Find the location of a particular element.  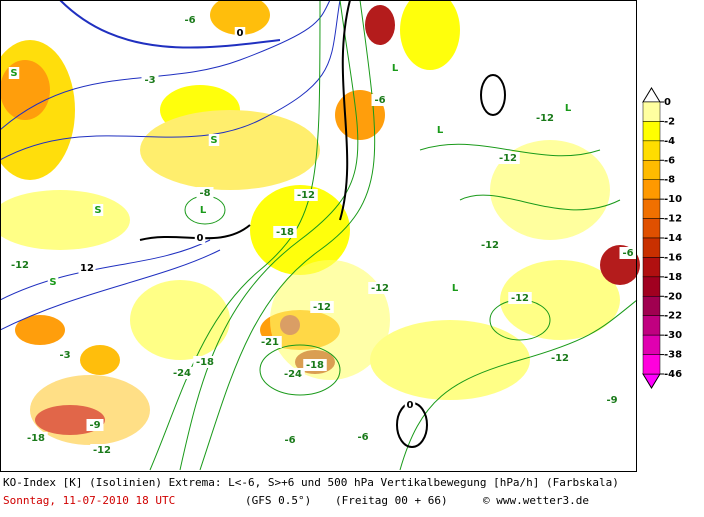

colorbar-tick-label: -6 is located at coordinates (669, 160).